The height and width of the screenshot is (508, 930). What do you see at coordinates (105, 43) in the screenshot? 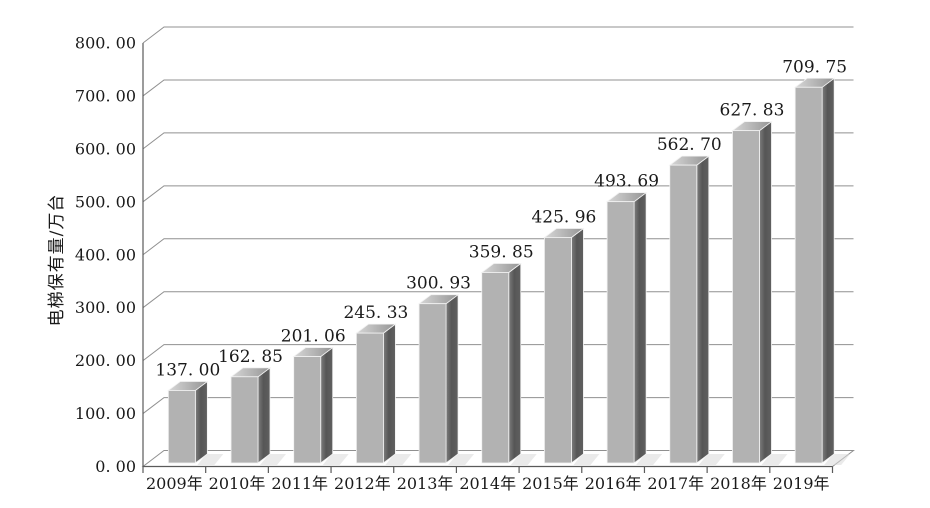
I see `y-axis-tick-label: 800. 00` at bounding box center [105, 43].